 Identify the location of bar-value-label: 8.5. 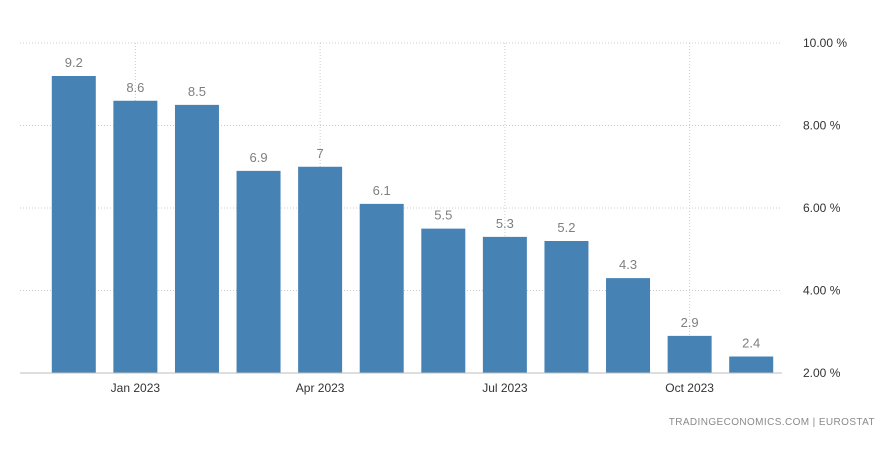
(197, 91).